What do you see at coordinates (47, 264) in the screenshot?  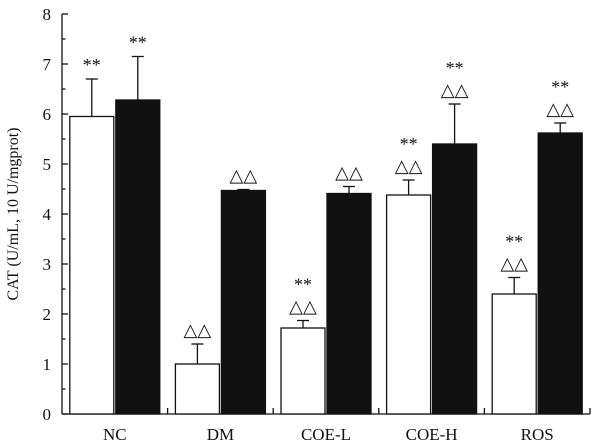 I see `y-tick-label: 3` at bounding box center [47, 264].